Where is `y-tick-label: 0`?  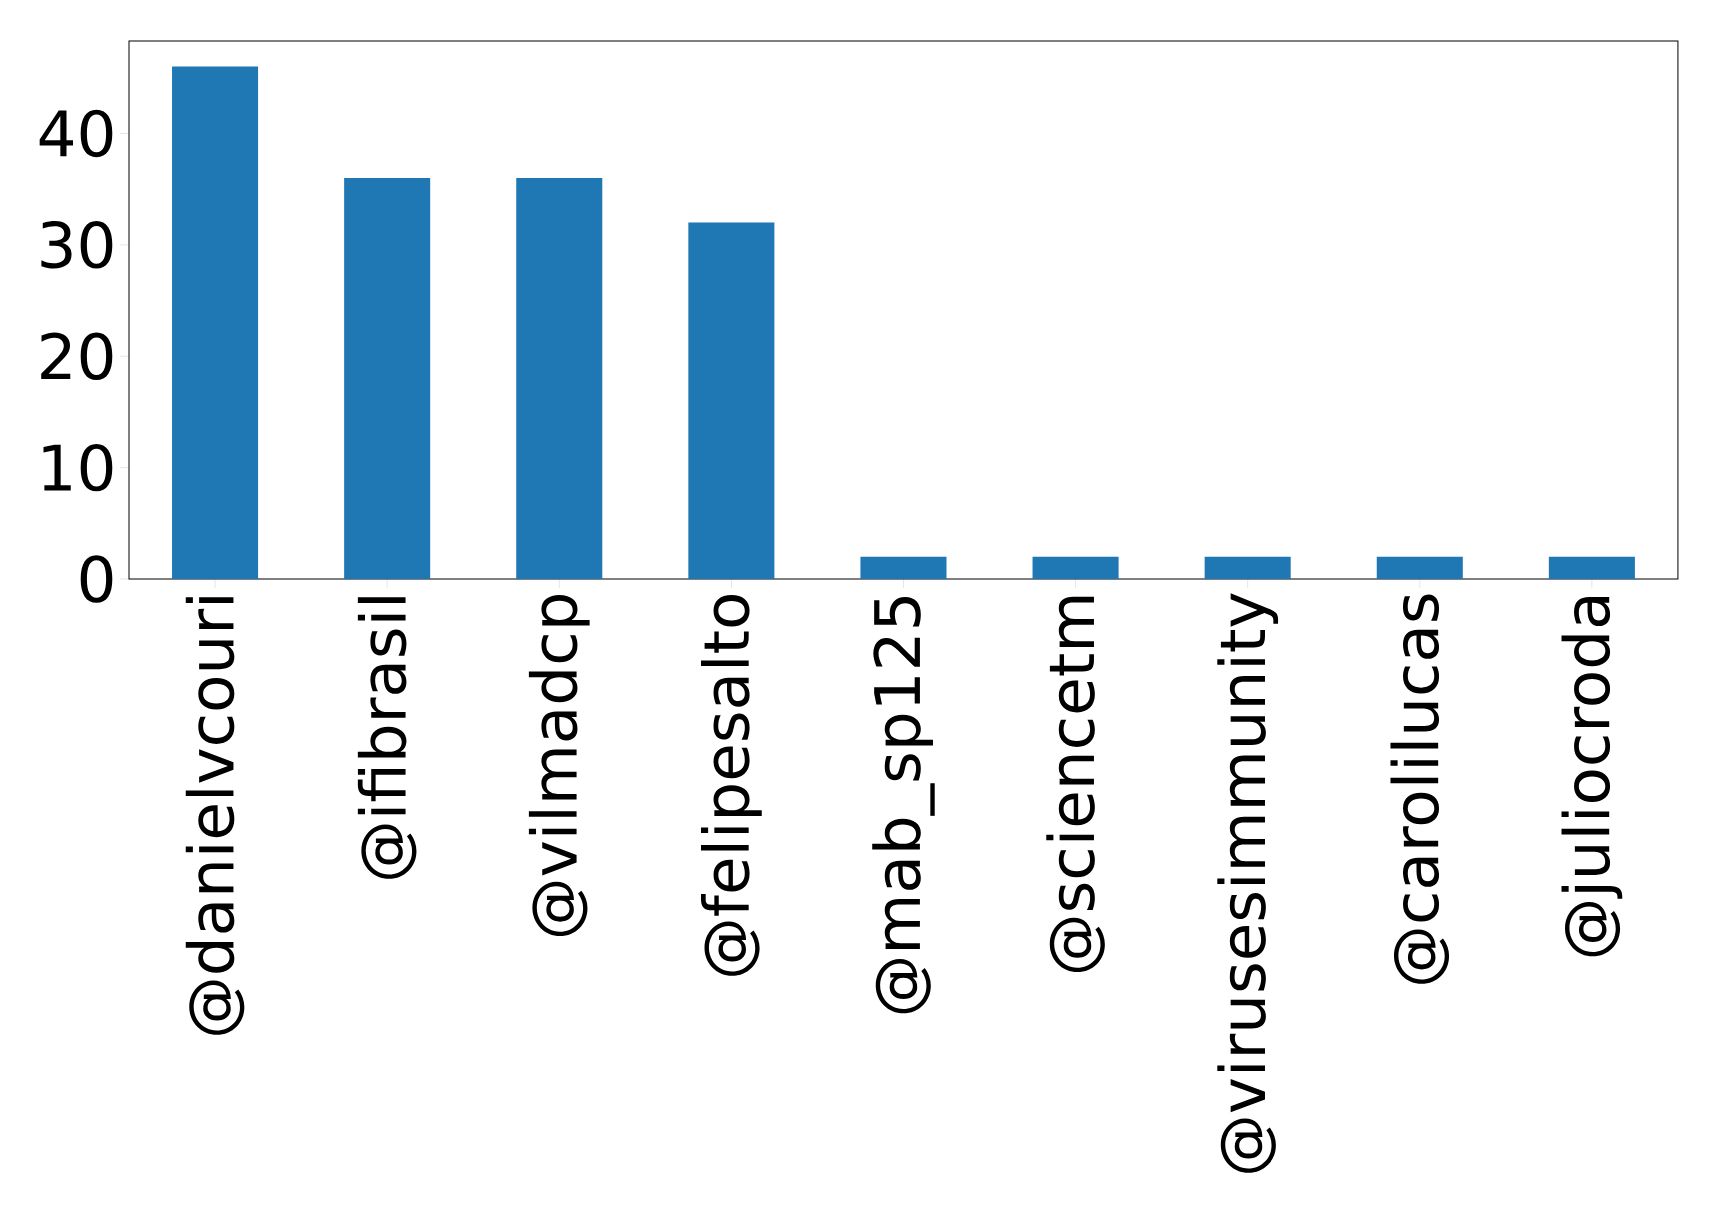
y-tick-label: 0 is located at coordinates (96, 579).